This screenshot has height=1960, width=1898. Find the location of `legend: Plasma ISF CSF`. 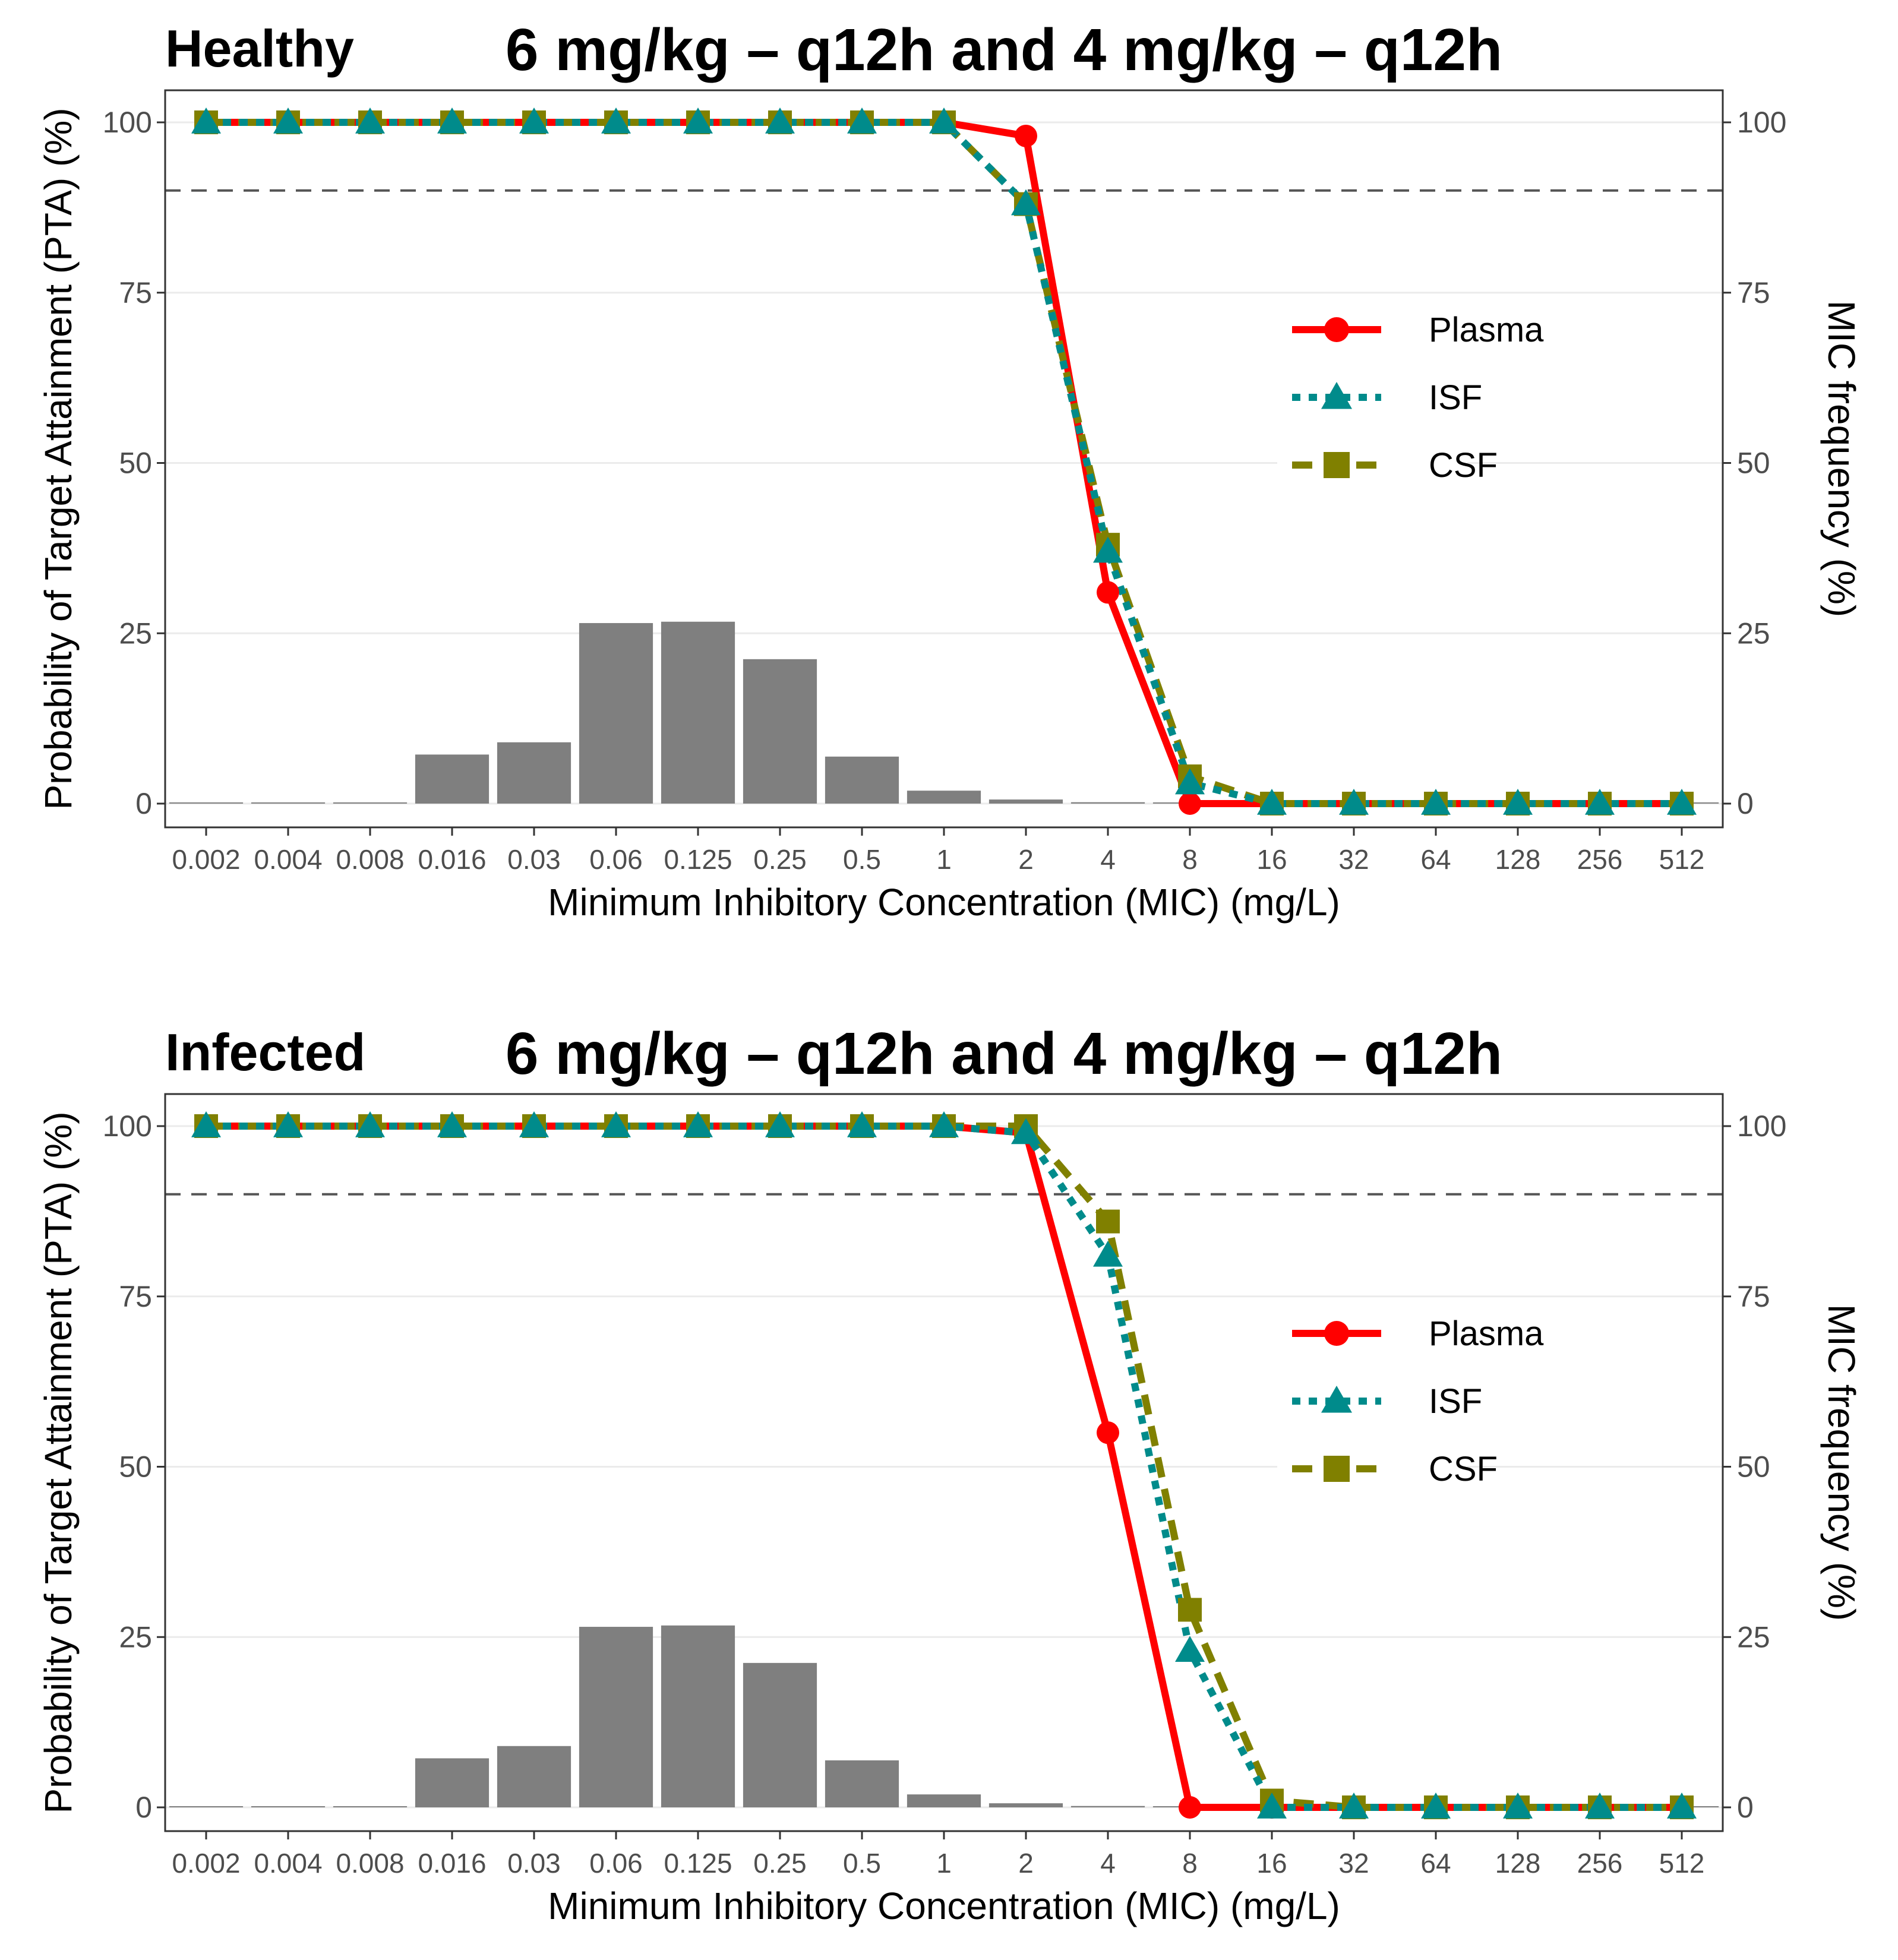

legend: Plasma ISF CSF is located at coordinates (1411, 1408).